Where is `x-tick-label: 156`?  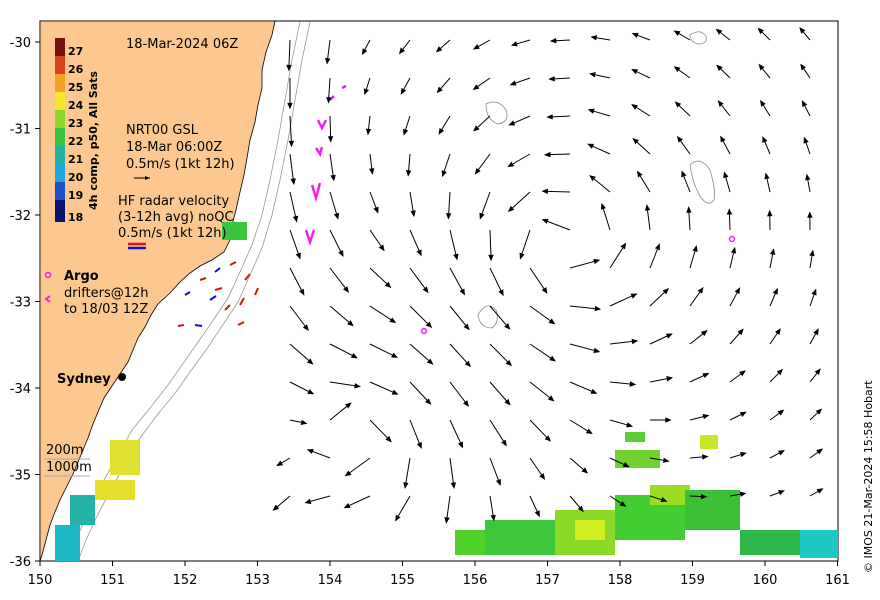
x-tick-label: 156 is located at coordinates (475, 580).